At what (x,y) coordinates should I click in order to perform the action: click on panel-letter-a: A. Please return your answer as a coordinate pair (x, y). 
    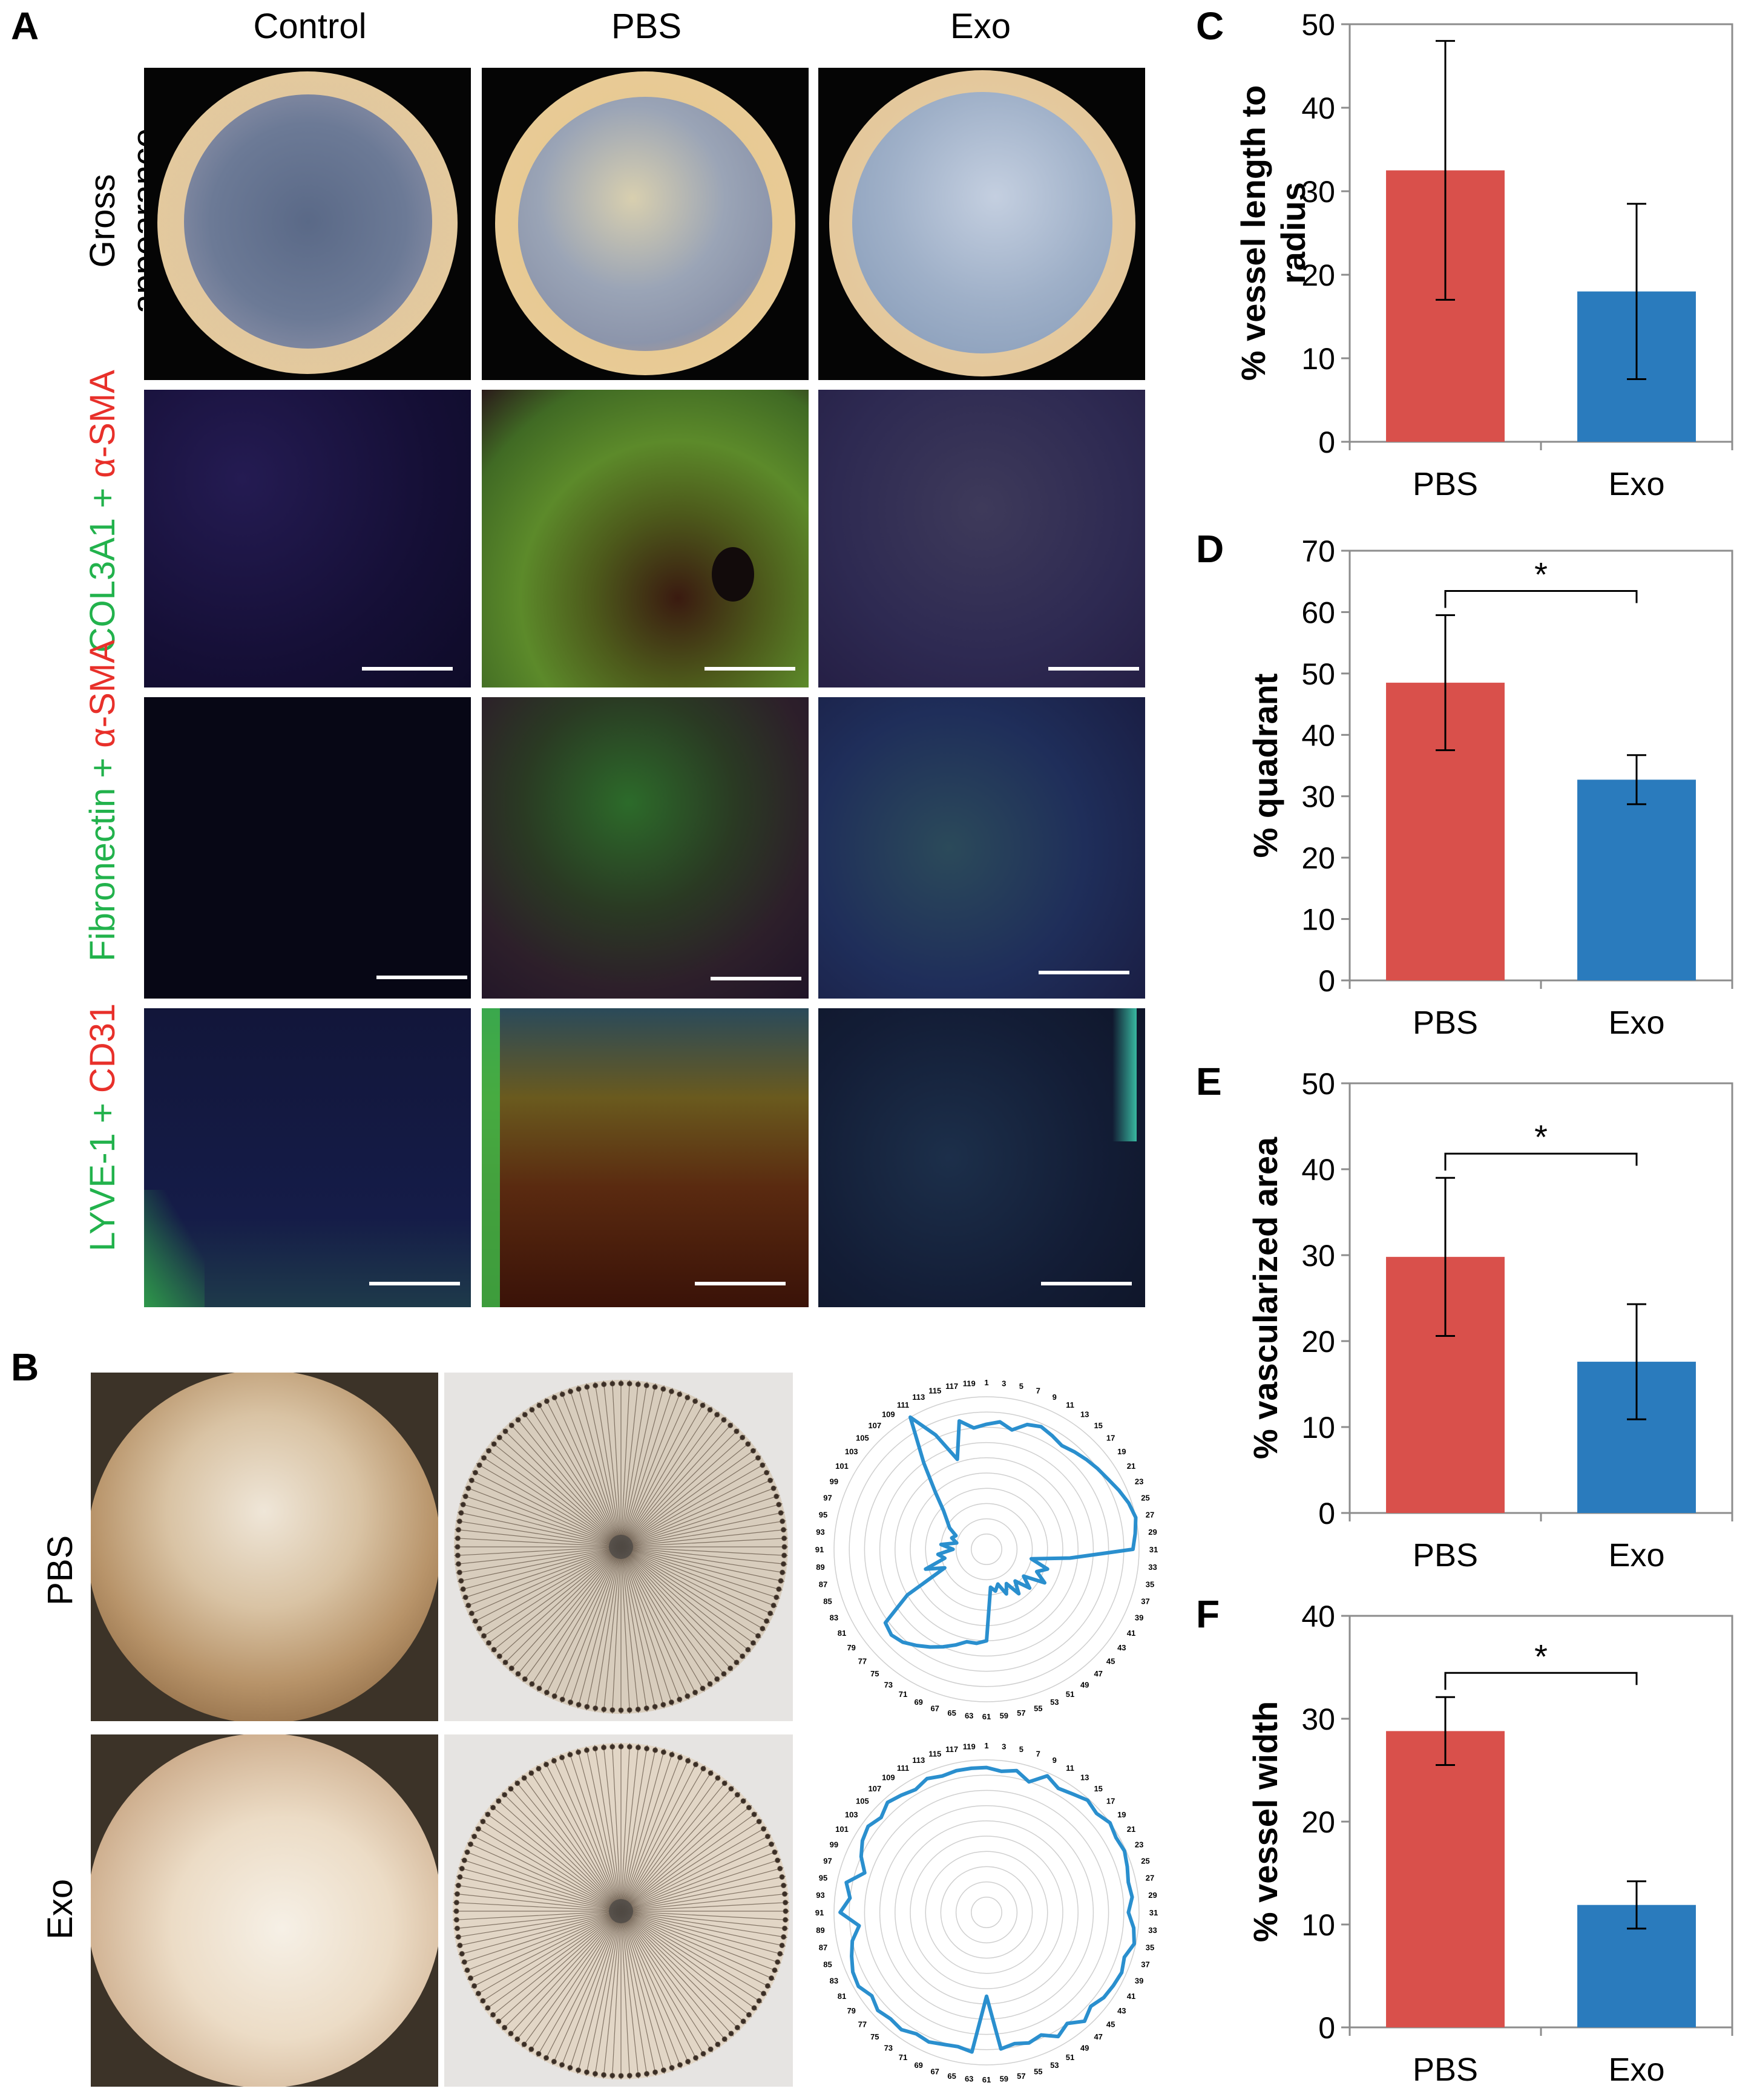
    Looking at the image, I should click on (25, 26).